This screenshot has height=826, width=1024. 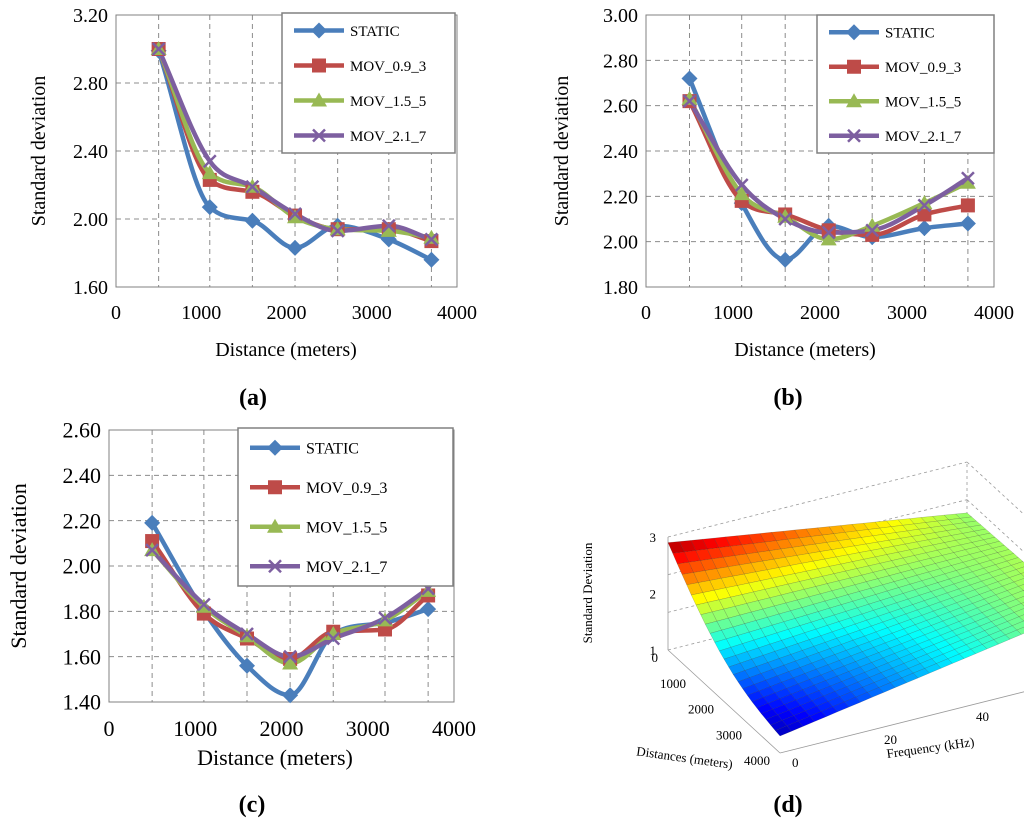 What do you see at coordinates (890, 739) in the screenshot?
I see `y-tick-label: 20` at bounding box center [890, 739].